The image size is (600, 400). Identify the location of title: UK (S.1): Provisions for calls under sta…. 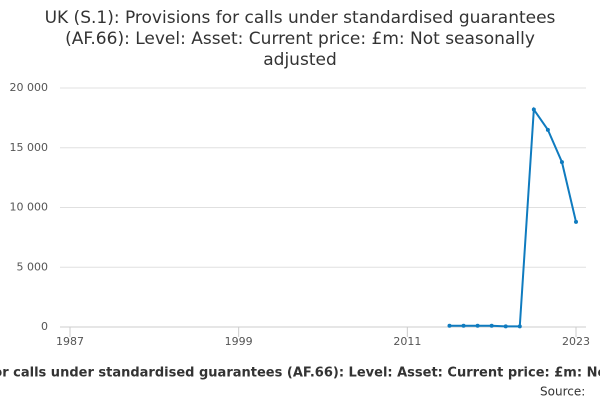
(300, 39).